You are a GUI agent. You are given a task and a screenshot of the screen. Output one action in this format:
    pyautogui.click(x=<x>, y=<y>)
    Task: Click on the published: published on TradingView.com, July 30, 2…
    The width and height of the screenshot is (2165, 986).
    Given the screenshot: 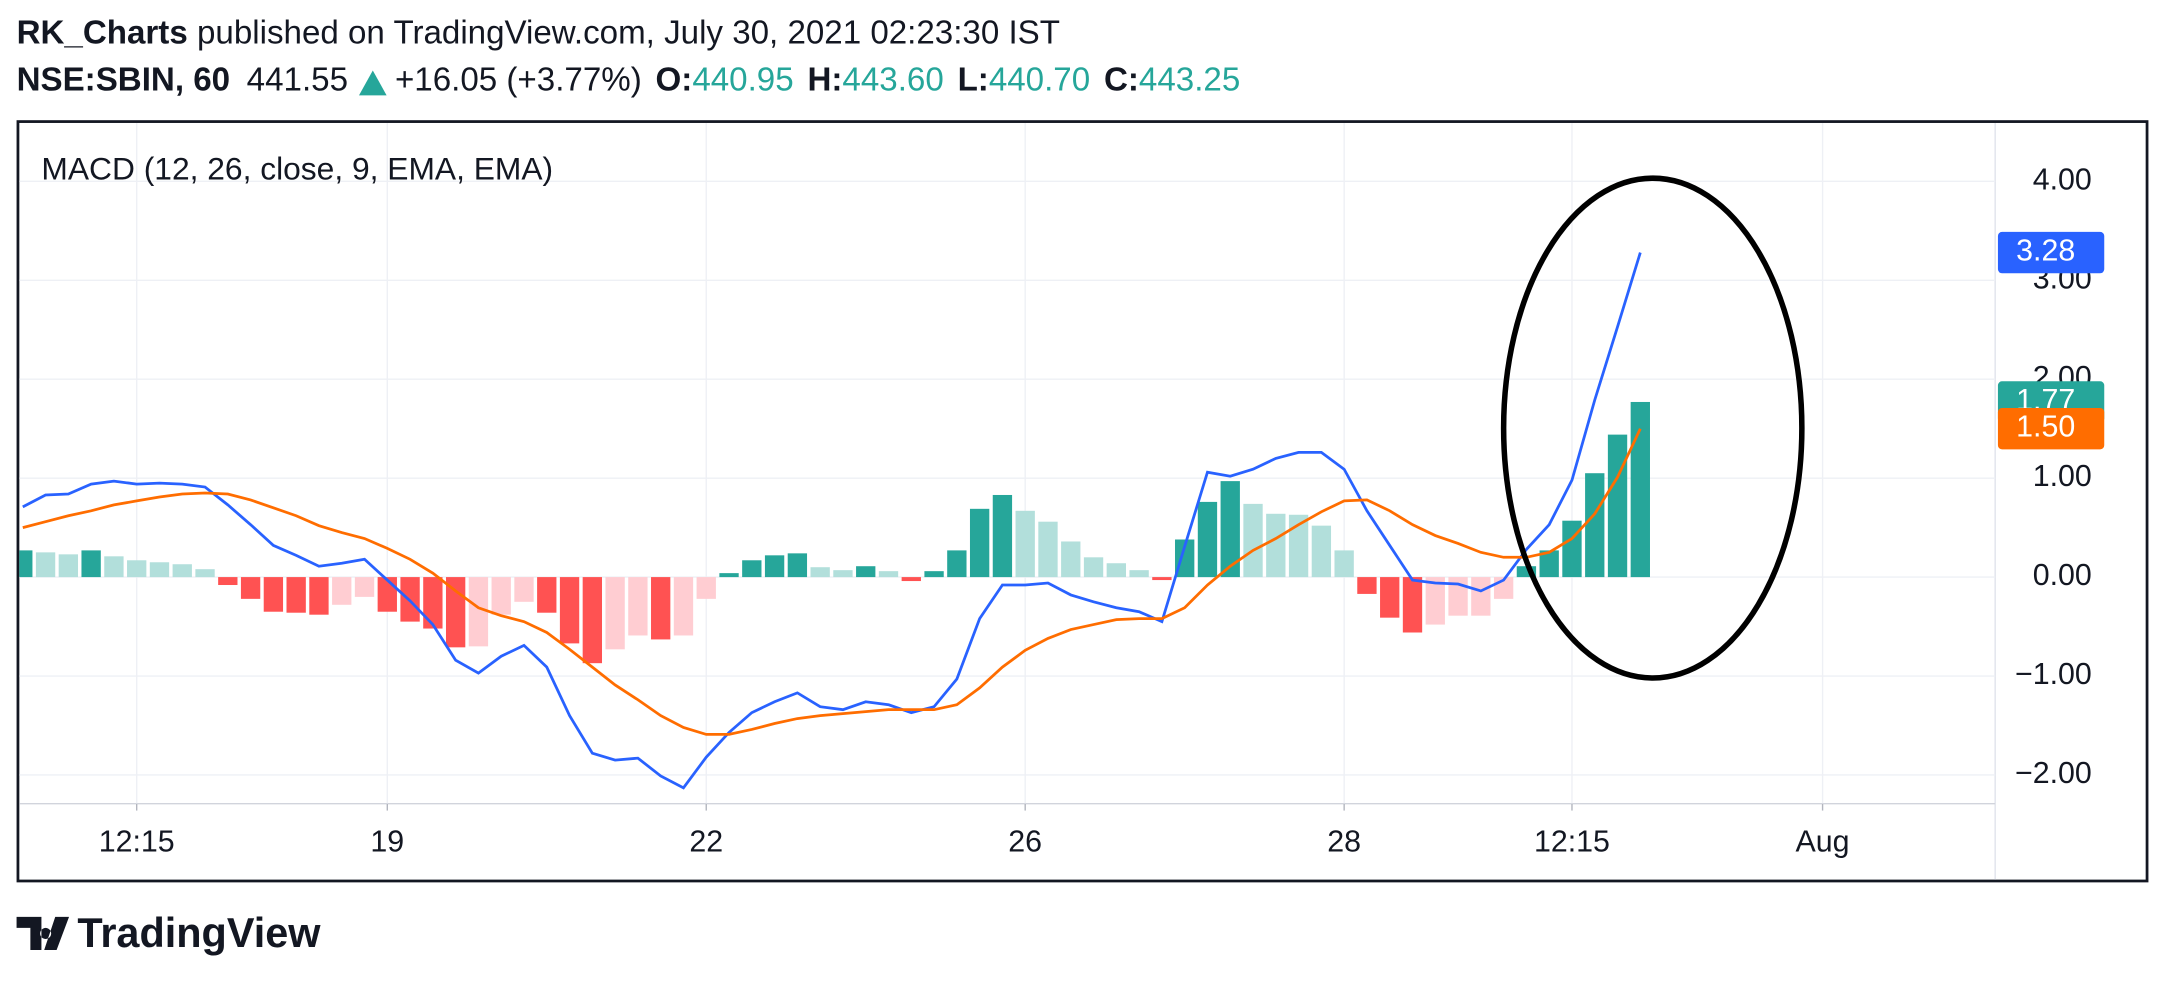 What is the action you would take?
    pyautogui.click(x=624, y=32)
    